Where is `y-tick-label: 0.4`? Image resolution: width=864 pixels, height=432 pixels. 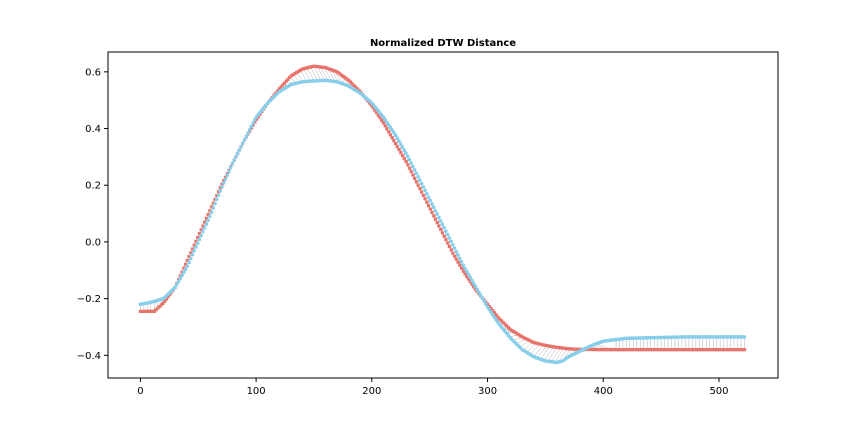
y-tick-label: 0.4 is located at coordinates (93, 129).